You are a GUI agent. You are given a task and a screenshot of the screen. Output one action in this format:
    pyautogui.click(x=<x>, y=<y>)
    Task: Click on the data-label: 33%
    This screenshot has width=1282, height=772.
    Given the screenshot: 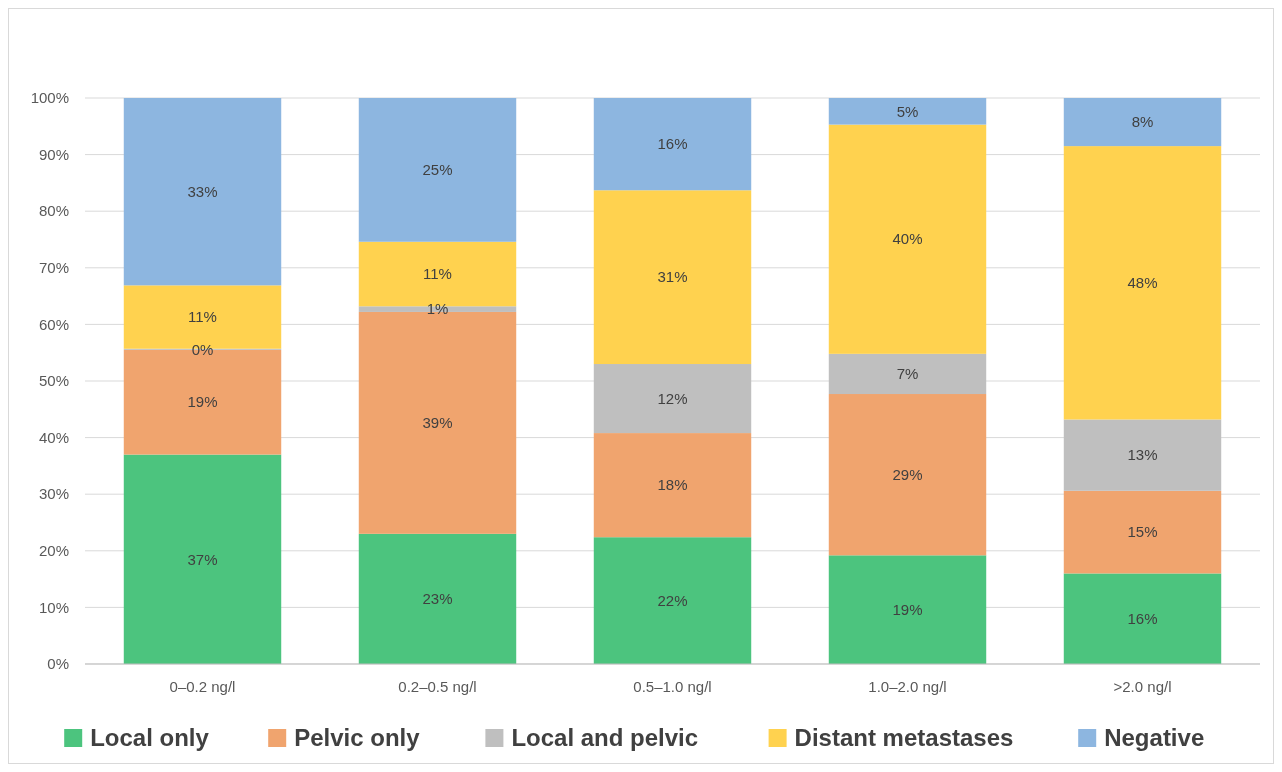 What is the action you would take?
    pyautogui.click(x=202, y=191)
    